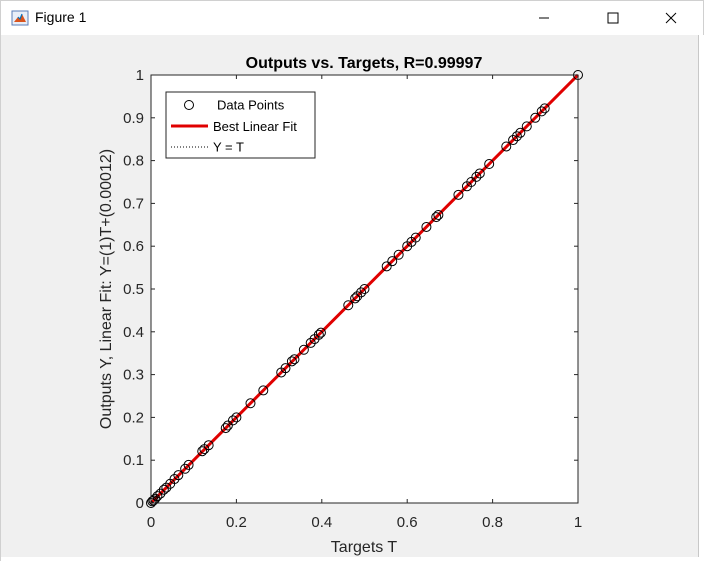  Describe the element at coordinates (407, 522) in the screenshot. I see `x-tick-label: 0.6` at that location.